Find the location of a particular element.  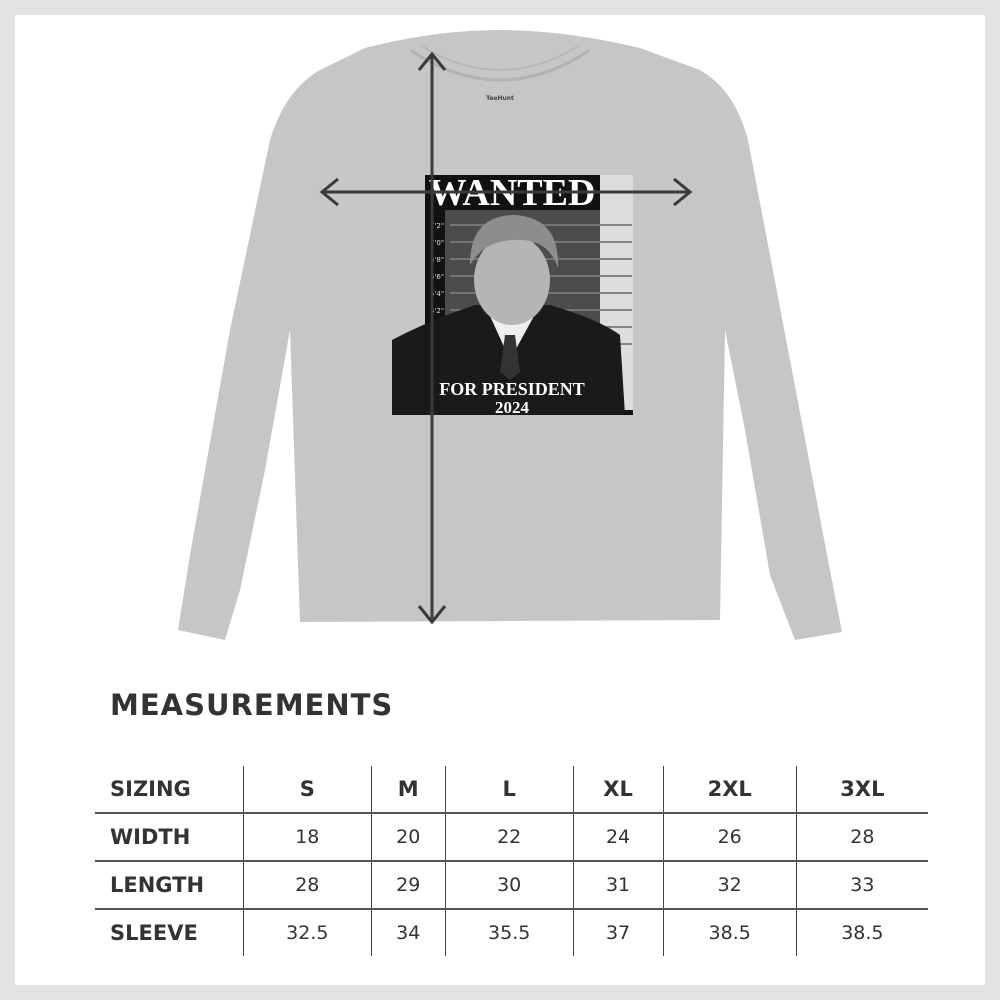

table-row: SLEEVE 32.5 34 35.5 37 38.5 38.5 is located at coordinates (511, 932).